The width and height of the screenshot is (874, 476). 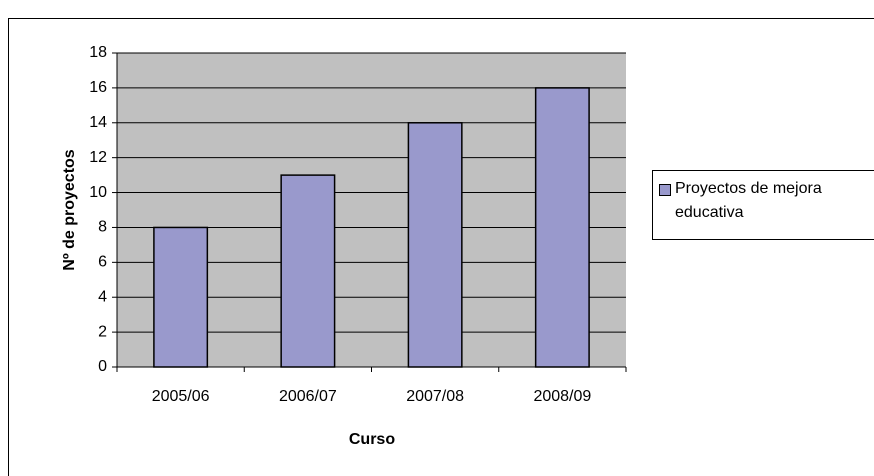 What do you see at coordinates (372, 439) in the screenshot?
I see `x-axis-label: Curso` at bounding box center [372, 439].